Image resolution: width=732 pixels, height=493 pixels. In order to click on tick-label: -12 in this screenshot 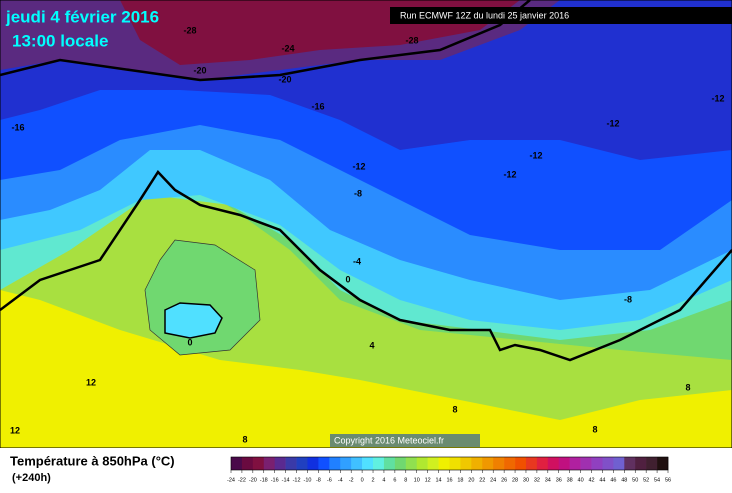, I will do `click(297, 480)`.